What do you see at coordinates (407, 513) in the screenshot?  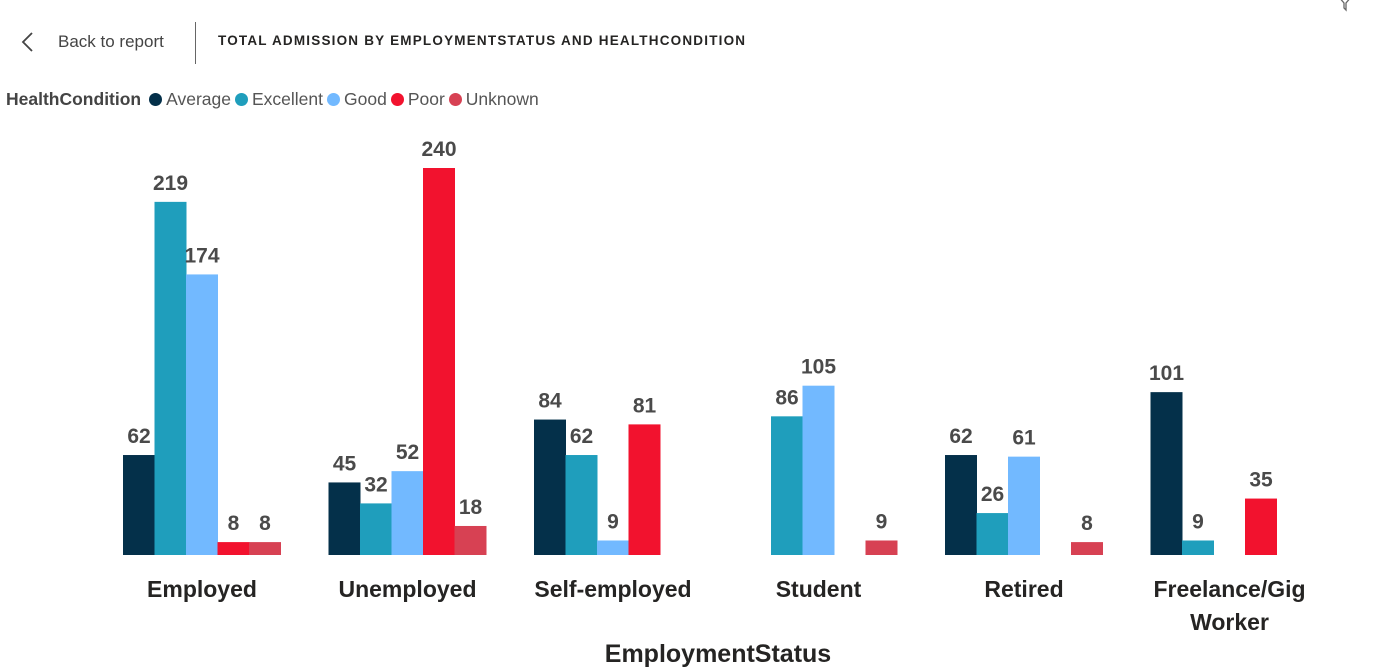 I see `bar-unemployed-good` at bounding box center [407, 513].